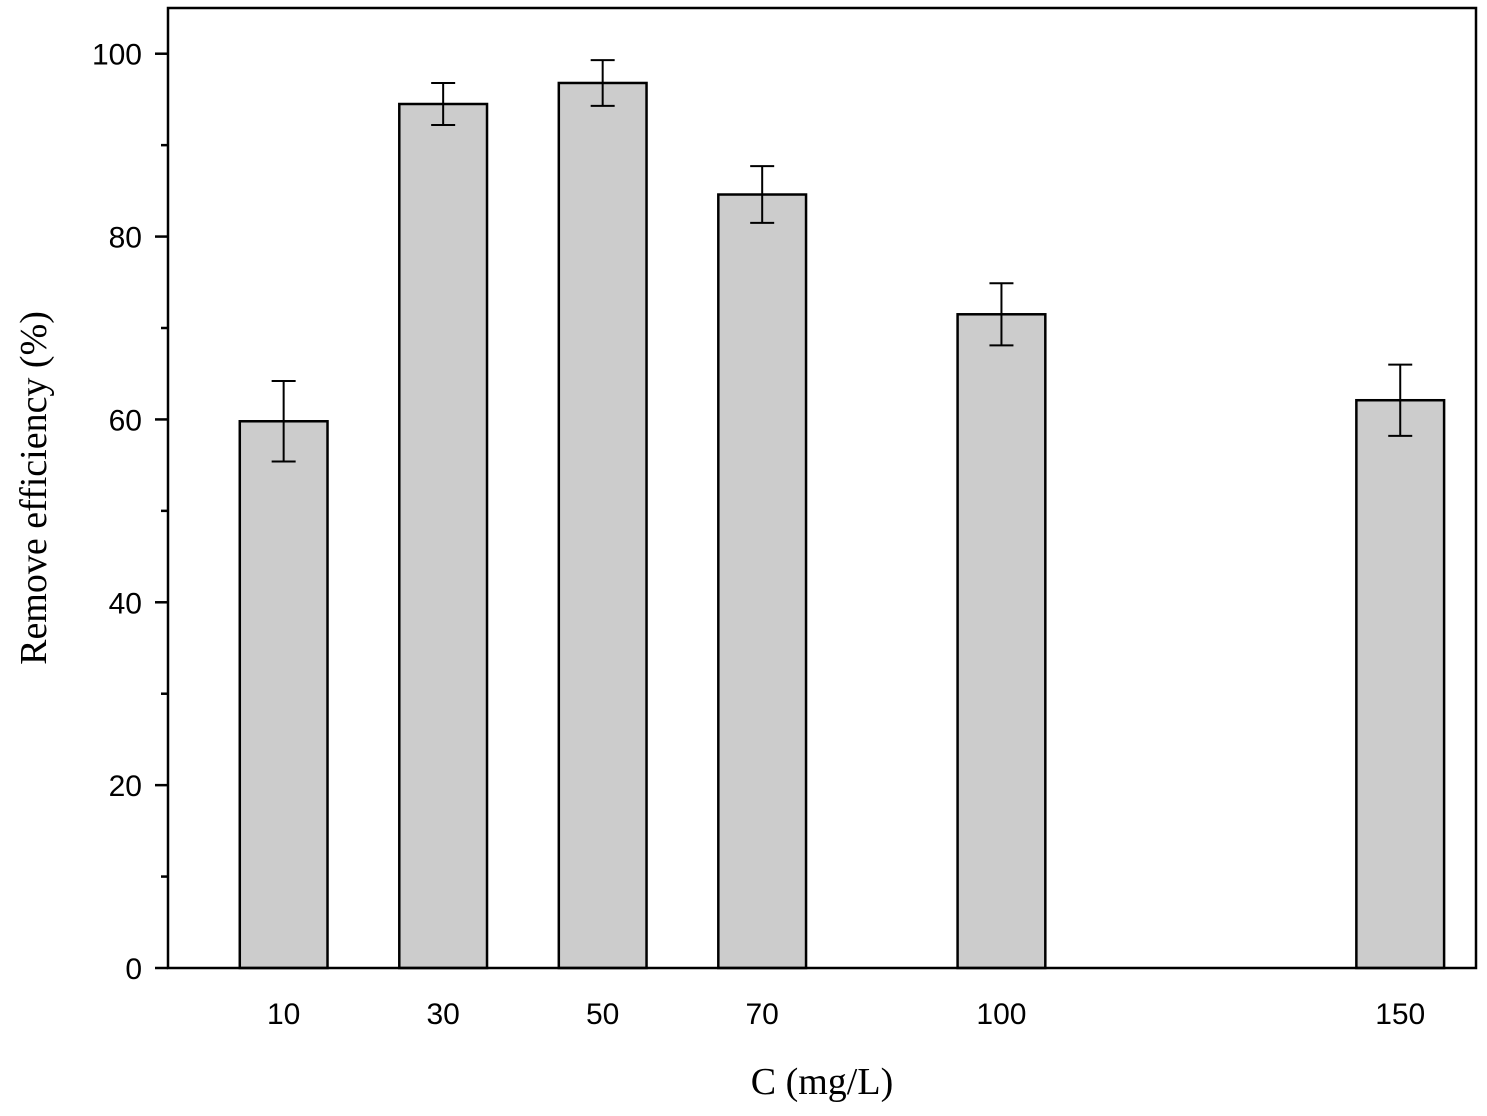 The image size is (1487, 1116). Describe the element at coordinates (117, 55) in the screenshot. I see `y-tick-label: 100` at that location.